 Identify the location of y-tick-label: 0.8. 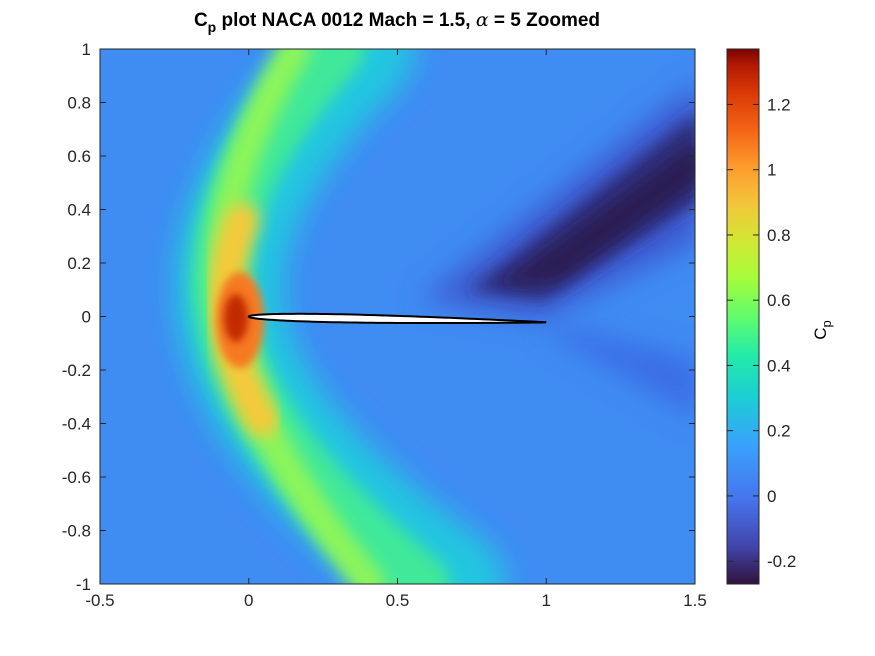
(79, 103).